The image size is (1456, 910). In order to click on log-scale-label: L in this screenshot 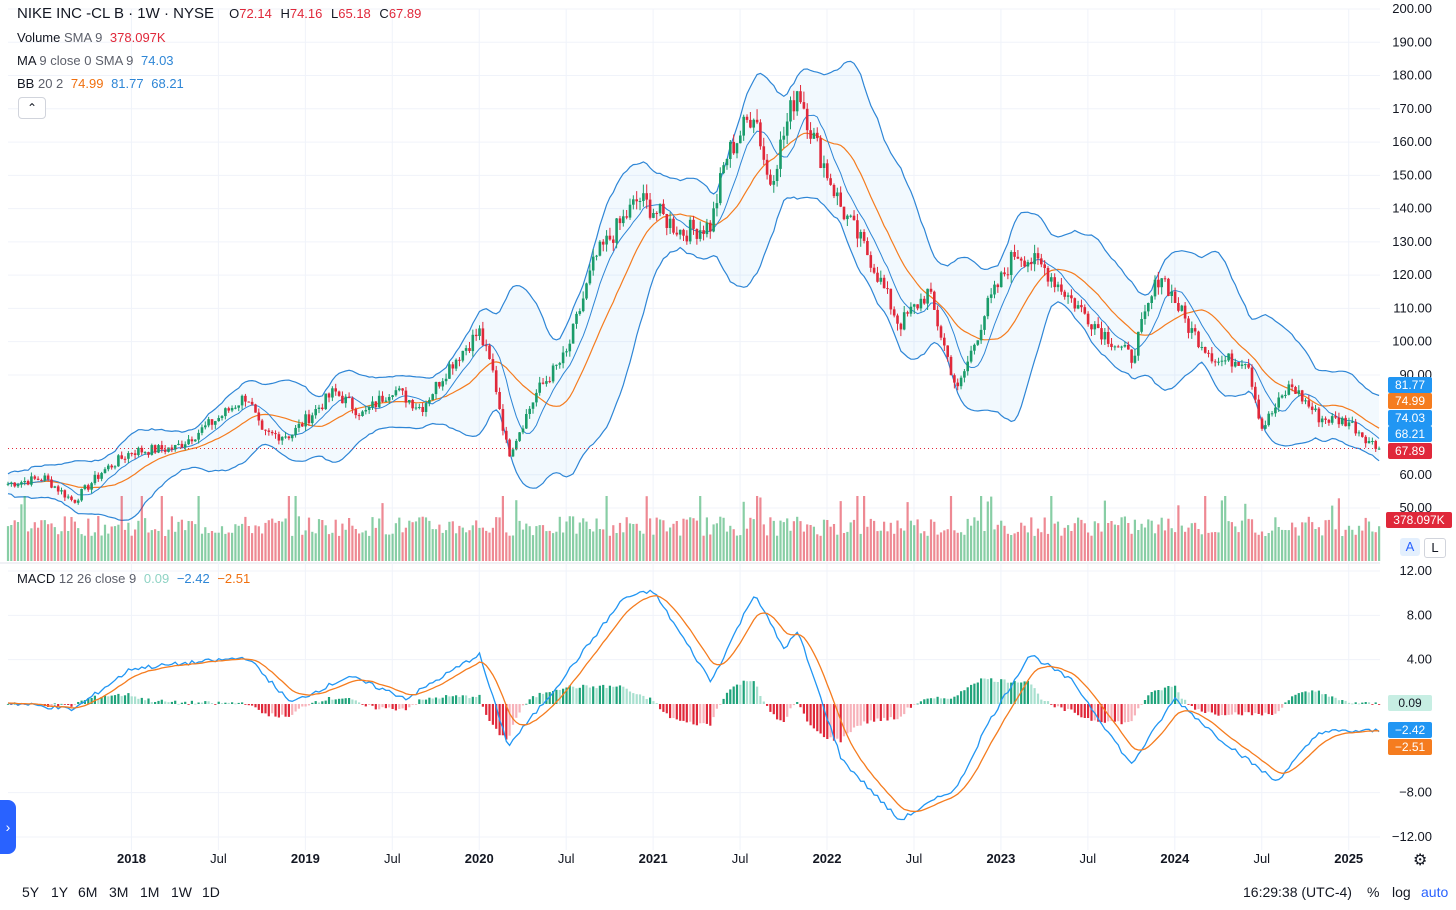, I will do `click(1435, 547)`.